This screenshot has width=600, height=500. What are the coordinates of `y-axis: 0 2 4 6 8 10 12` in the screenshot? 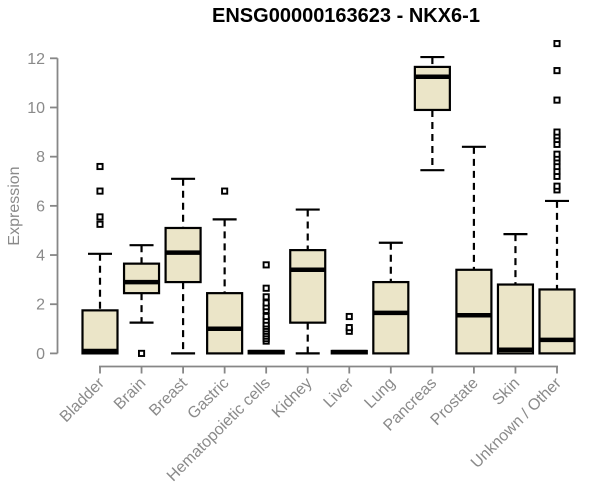 It's located at (43, 207).